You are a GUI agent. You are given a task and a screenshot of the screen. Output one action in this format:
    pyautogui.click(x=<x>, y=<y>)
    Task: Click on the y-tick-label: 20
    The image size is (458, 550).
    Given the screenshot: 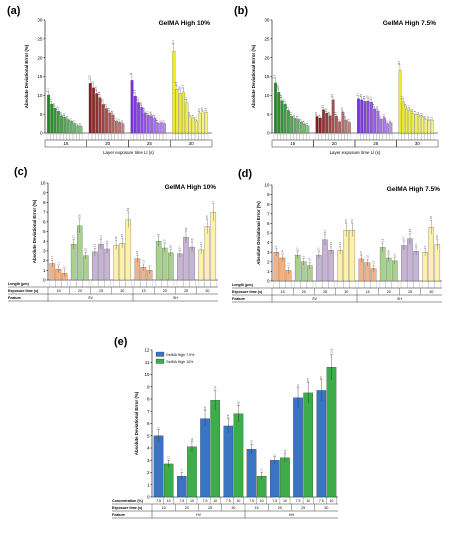 What is the action you would take?
    pyautogui.click(x=40, y=57)
    